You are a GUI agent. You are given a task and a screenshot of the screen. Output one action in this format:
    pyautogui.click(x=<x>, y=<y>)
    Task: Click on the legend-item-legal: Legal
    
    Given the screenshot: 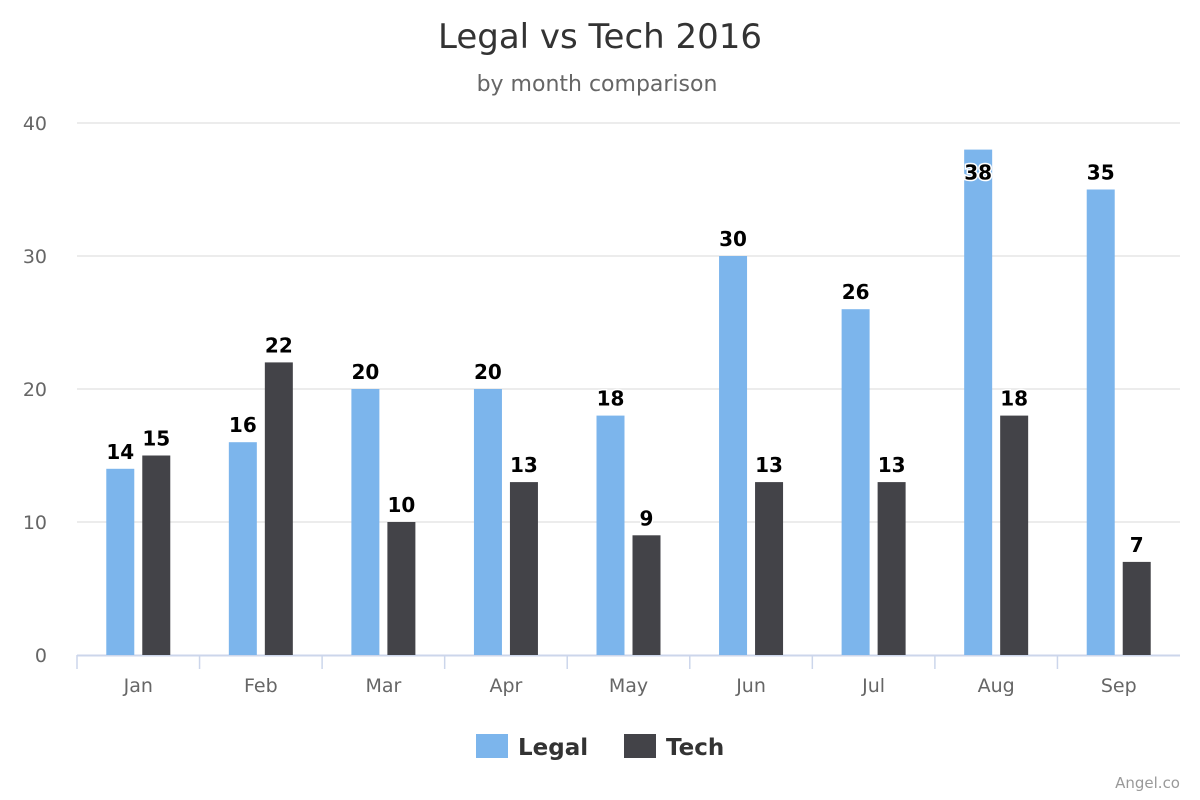 What is the action you would take?
    pyautogui.click(x=532, y=747)
    